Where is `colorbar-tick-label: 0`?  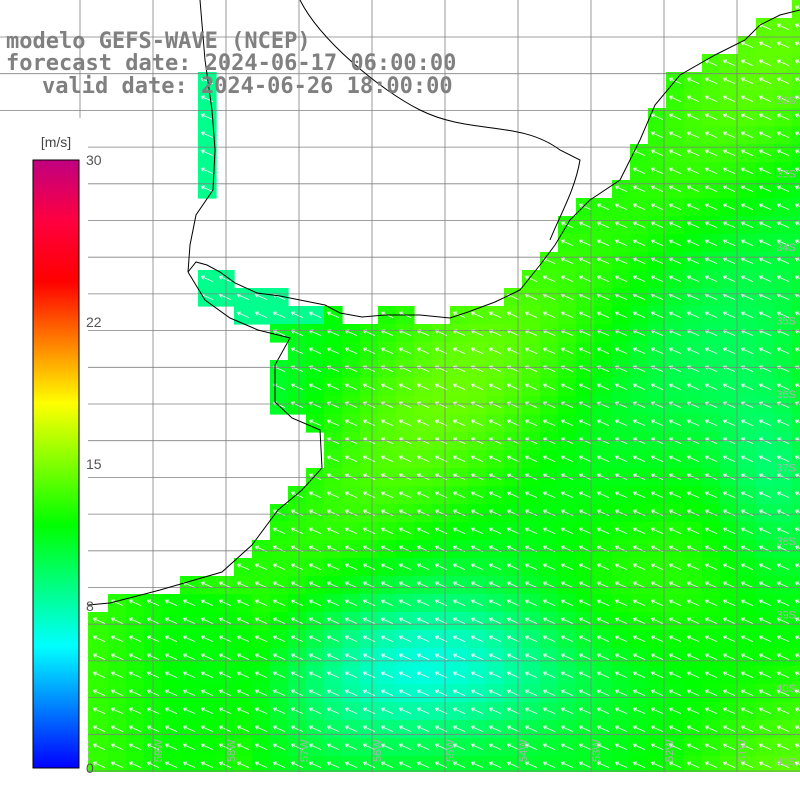 colorbar-tick-label: 0 is located at coordinates (90, 768).